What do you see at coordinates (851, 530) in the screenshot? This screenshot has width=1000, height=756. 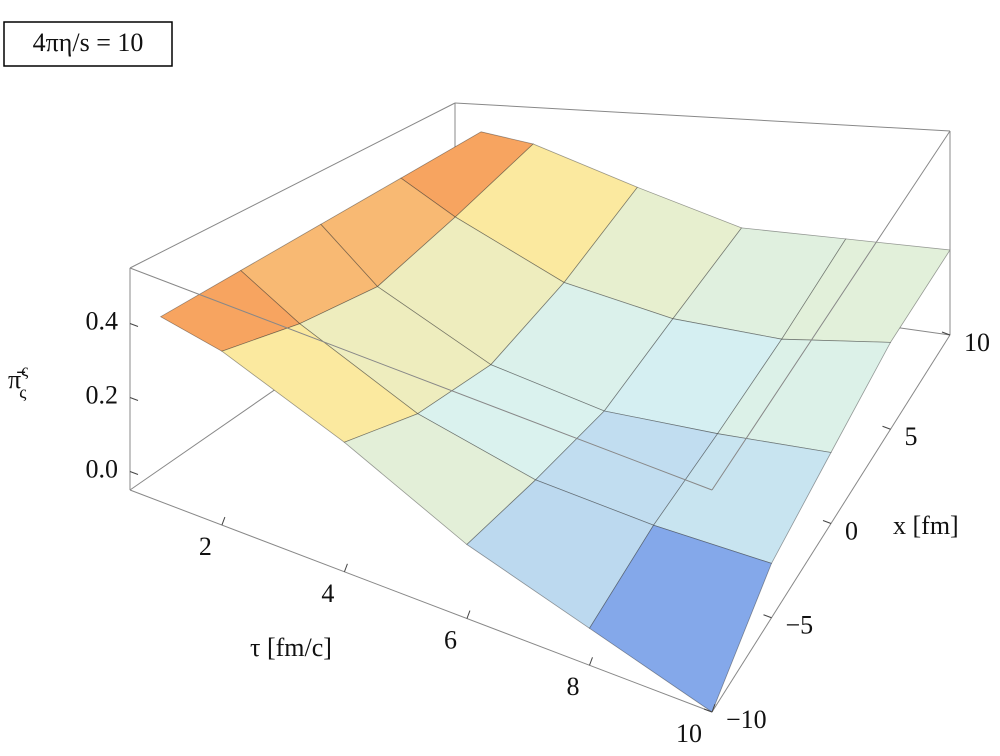 I see `x-tick-label: 0` at bounding box center [851, 530].